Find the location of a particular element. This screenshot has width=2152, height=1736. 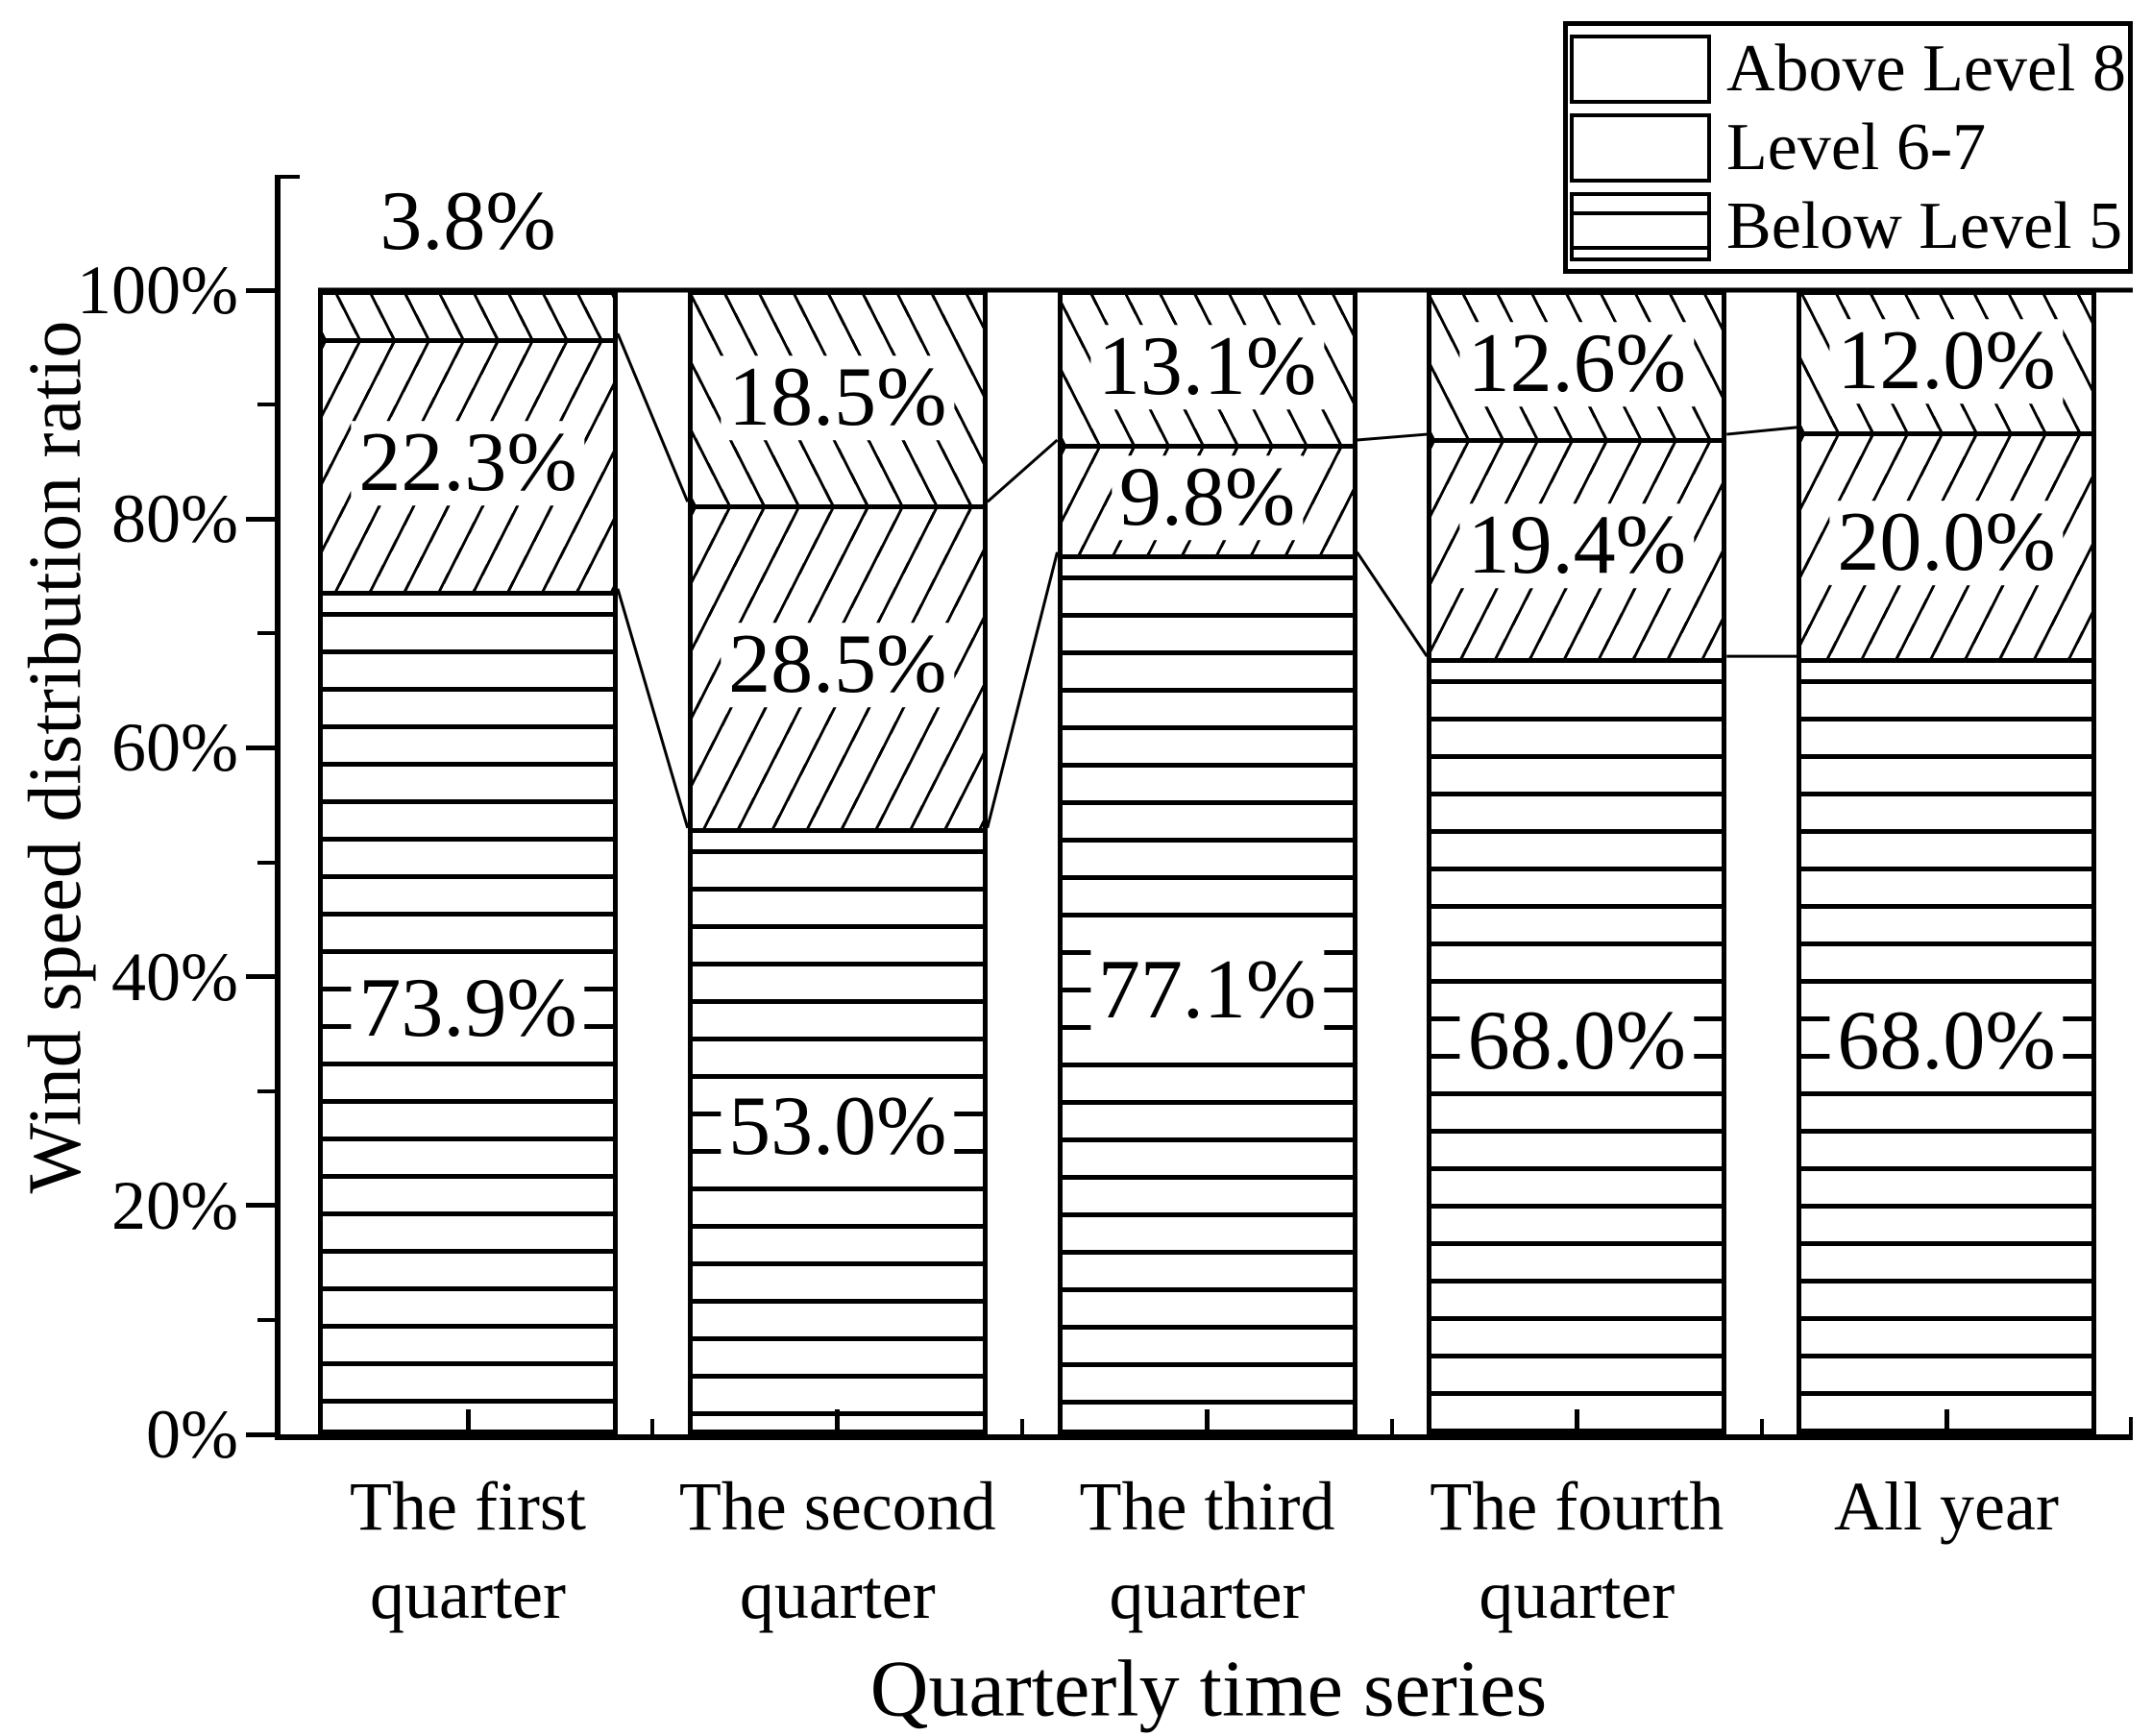

y-axis-top-tick is located at coordinates (290, 177).